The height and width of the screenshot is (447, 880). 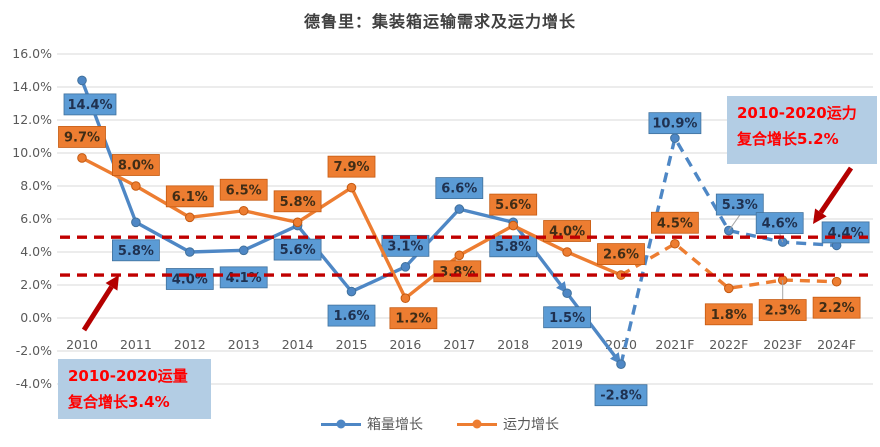 I want to click on volume-series-data-label: 4.1%, so click(x=244, y=278).